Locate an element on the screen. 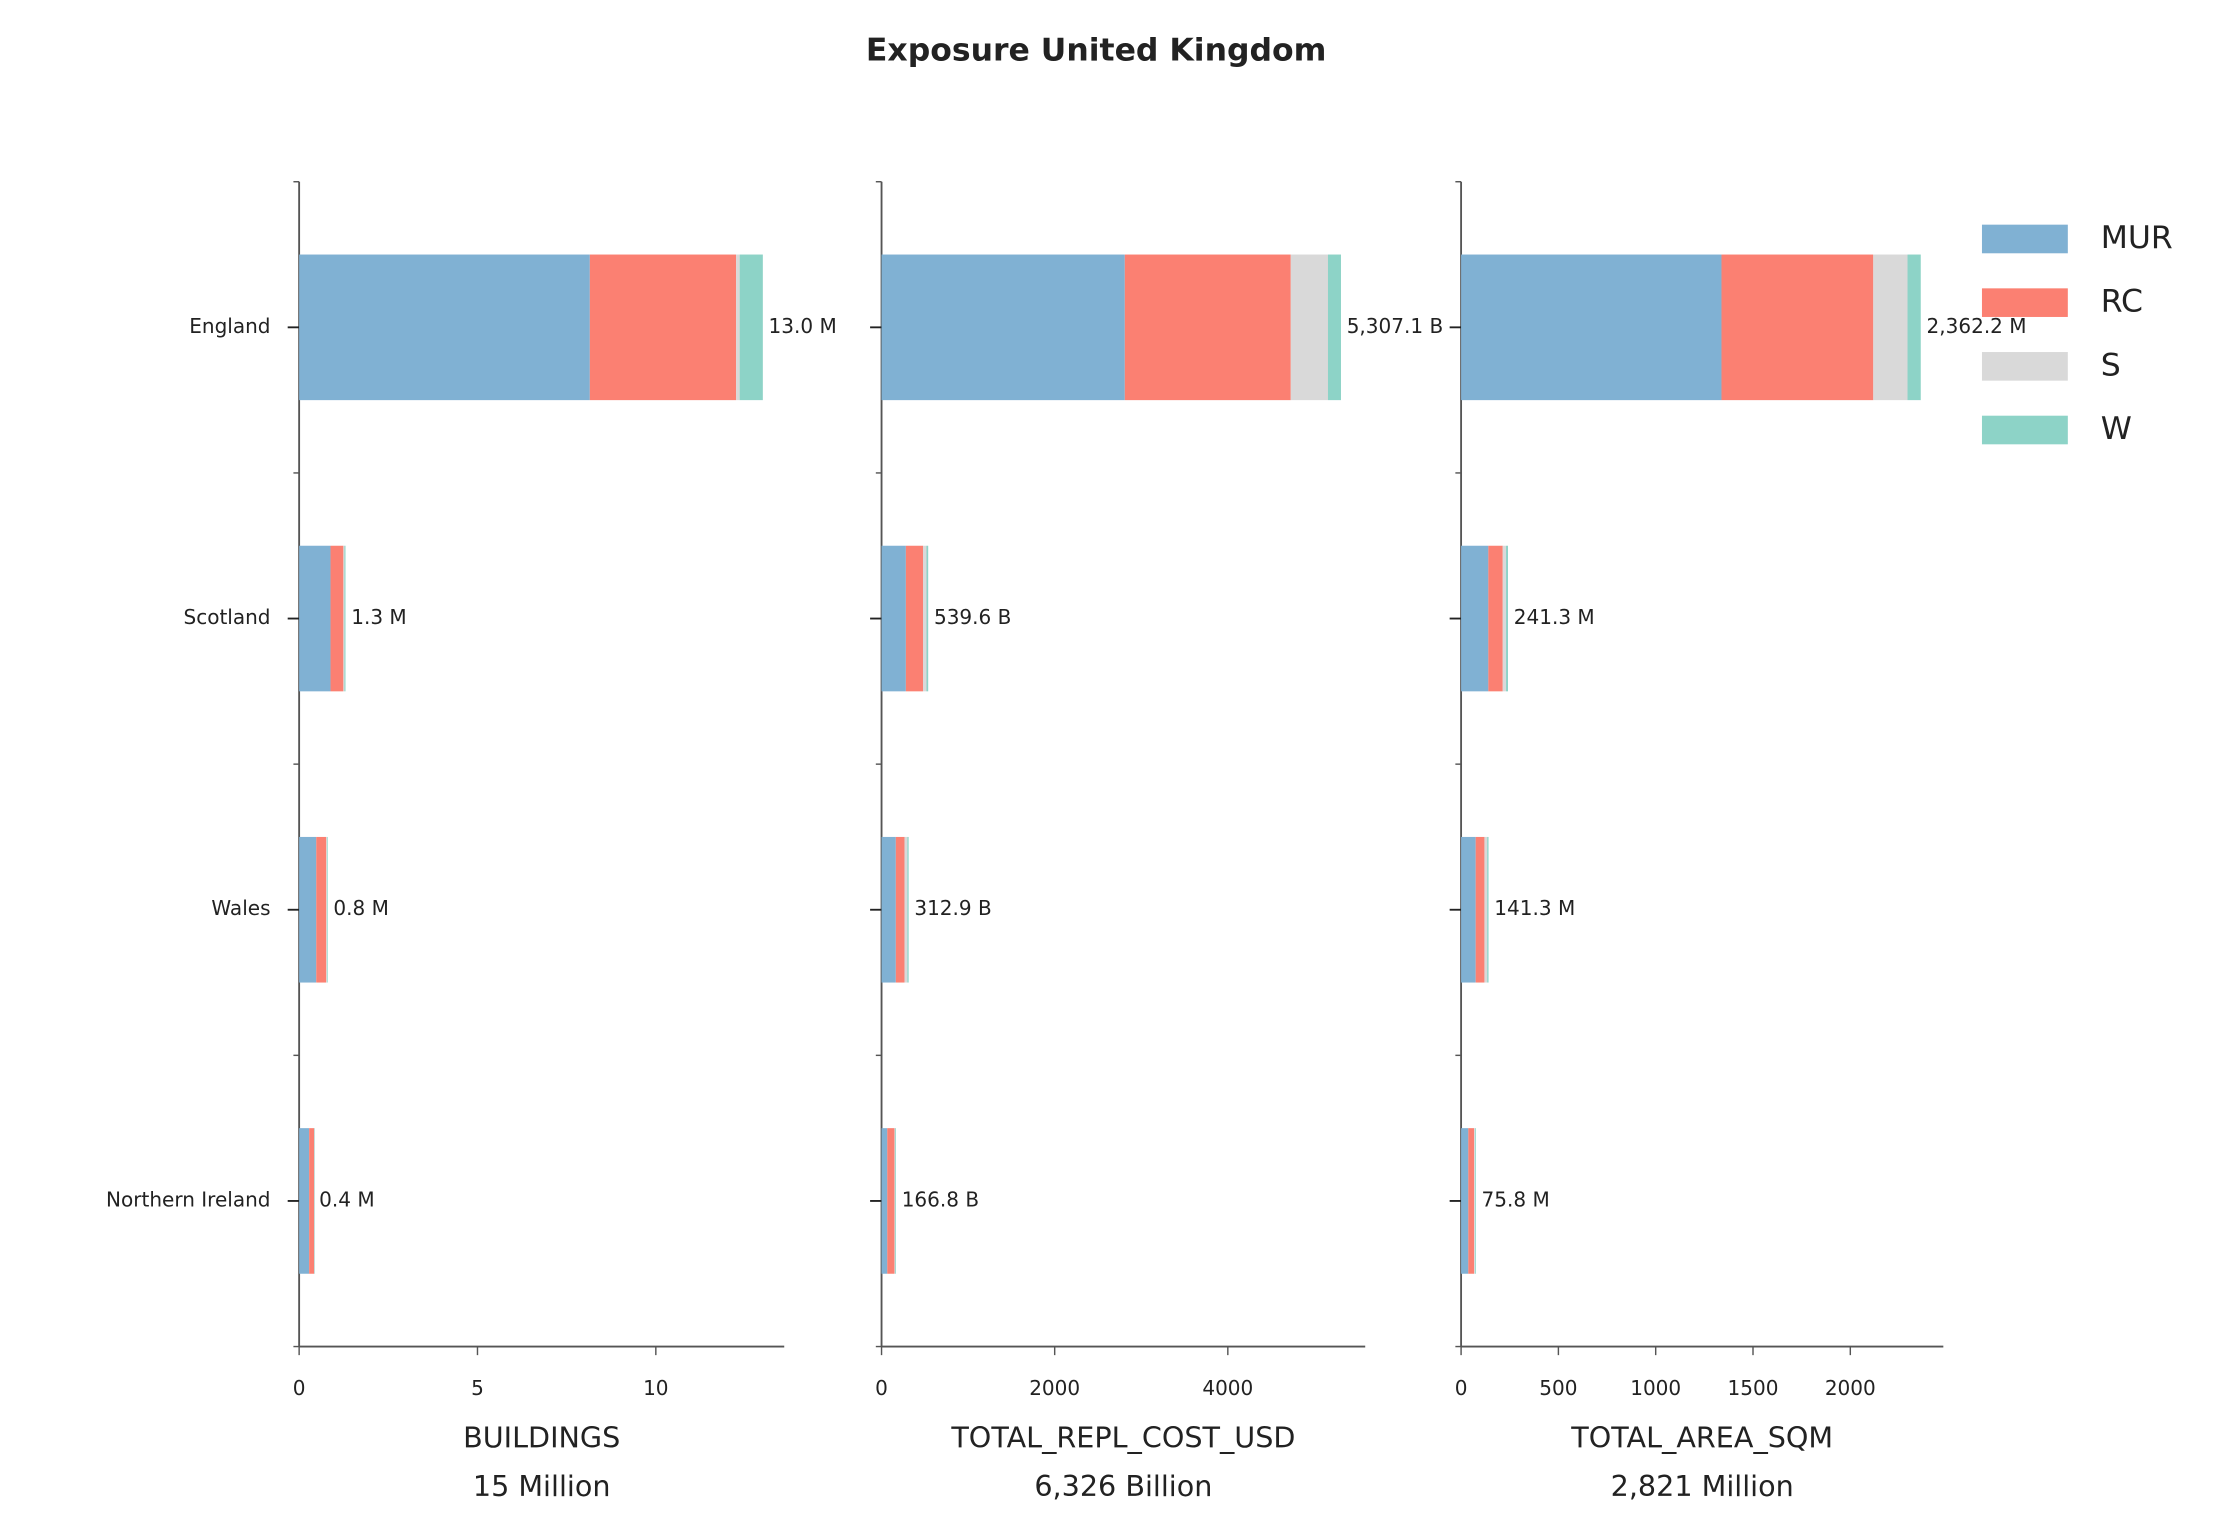 The image size is (2221, 1529). value-label: 312.9 B is located at coordinates (952, 908).